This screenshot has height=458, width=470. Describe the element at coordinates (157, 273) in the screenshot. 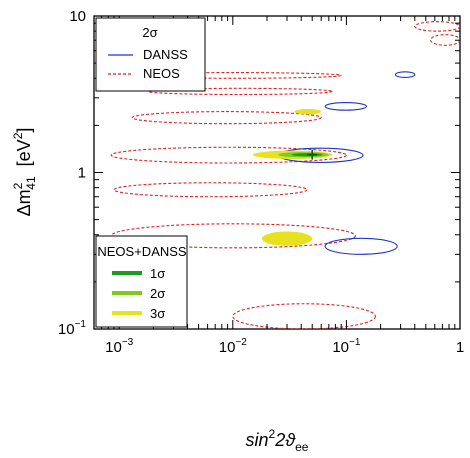

I see `legend-1sigma-label: 1σ` at that location.